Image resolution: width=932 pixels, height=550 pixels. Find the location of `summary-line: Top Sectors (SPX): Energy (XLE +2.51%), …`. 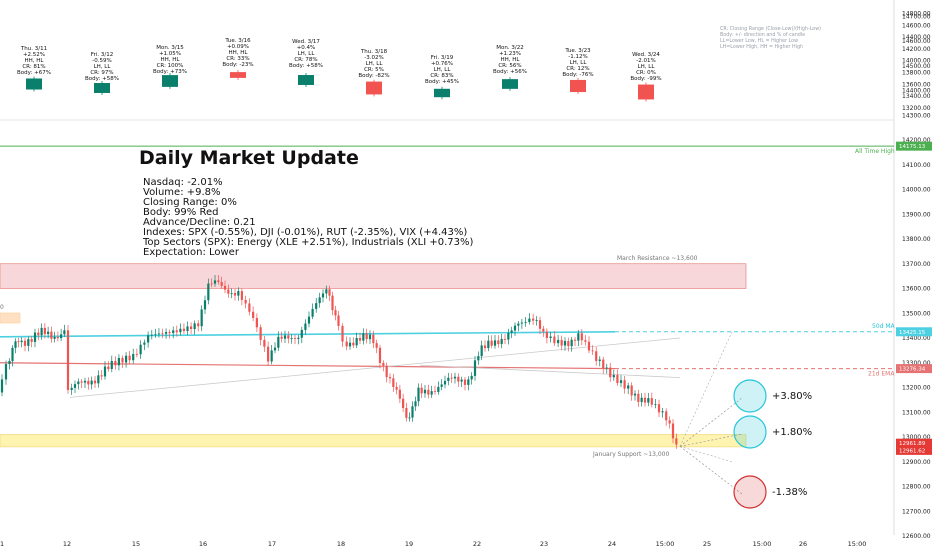

summary-line: Top Sectors (SPX): Energy (XLE +2.51%), … is located at coordinates (307, 242).